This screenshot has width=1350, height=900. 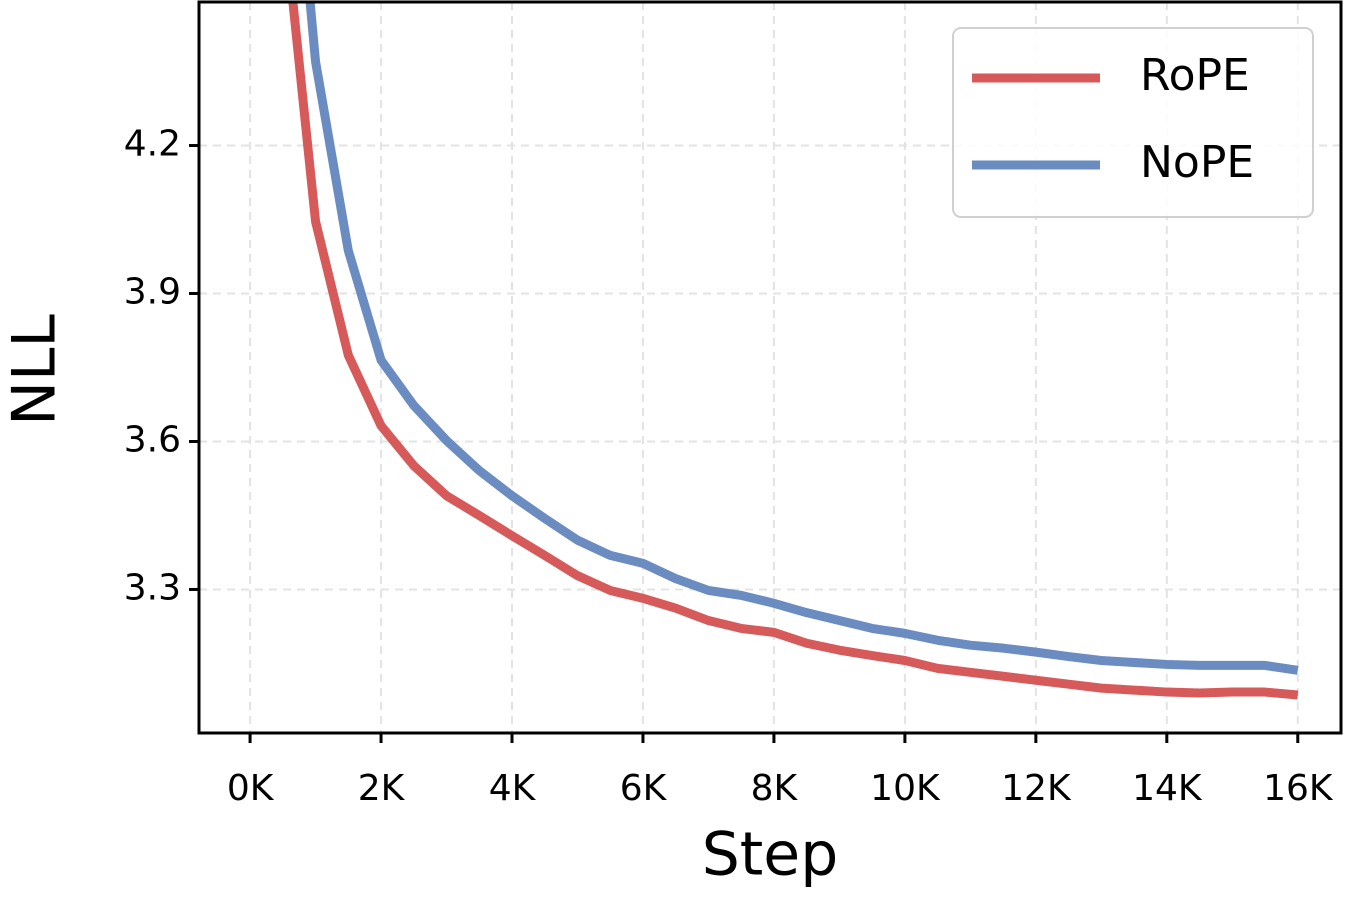 I want to click on y-axis-label: NLL, so click(x=35, y=370).